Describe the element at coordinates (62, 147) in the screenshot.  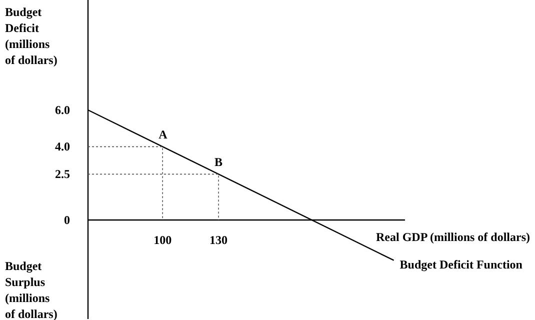
I see `y-tick-label: 4.0` at that location.